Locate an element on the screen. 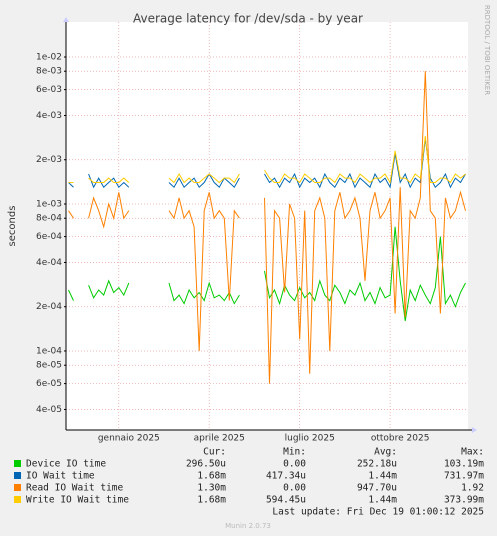 Image resolution: width=497 pixels, height=536 pixels. y-tick-label: 1e-04 is located at coordinates (49, 351).